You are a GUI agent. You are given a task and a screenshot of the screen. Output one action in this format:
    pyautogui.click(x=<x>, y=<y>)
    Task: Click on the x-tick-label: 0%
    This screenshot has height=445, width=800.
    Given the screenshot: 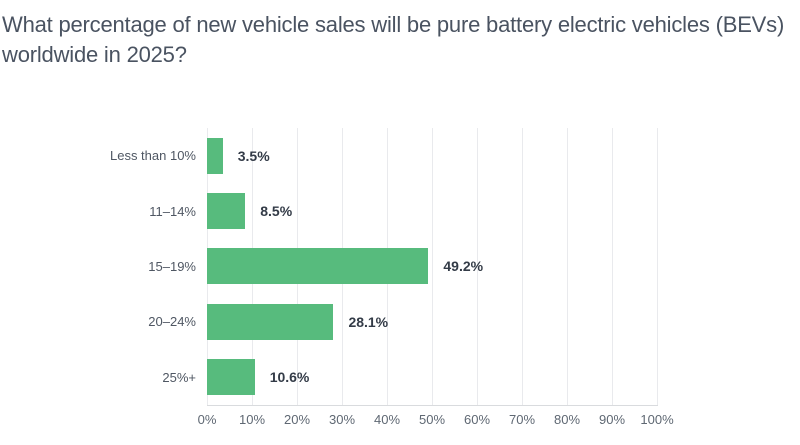 What is the action you would take?
    pyautogui.click(x=207, y=419)
    